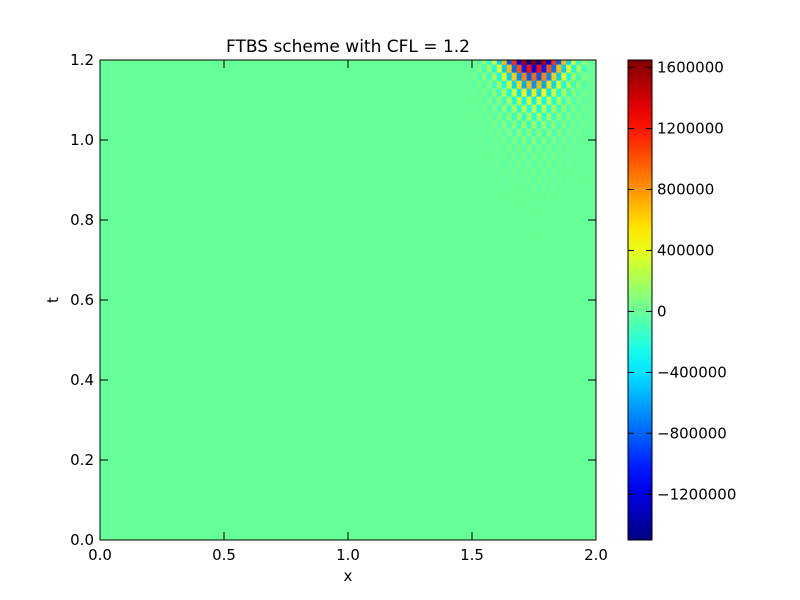  Describe the element at coordinates (662, 311) in the screenshot. I see `colorbar-tick-label: 0` at that location.